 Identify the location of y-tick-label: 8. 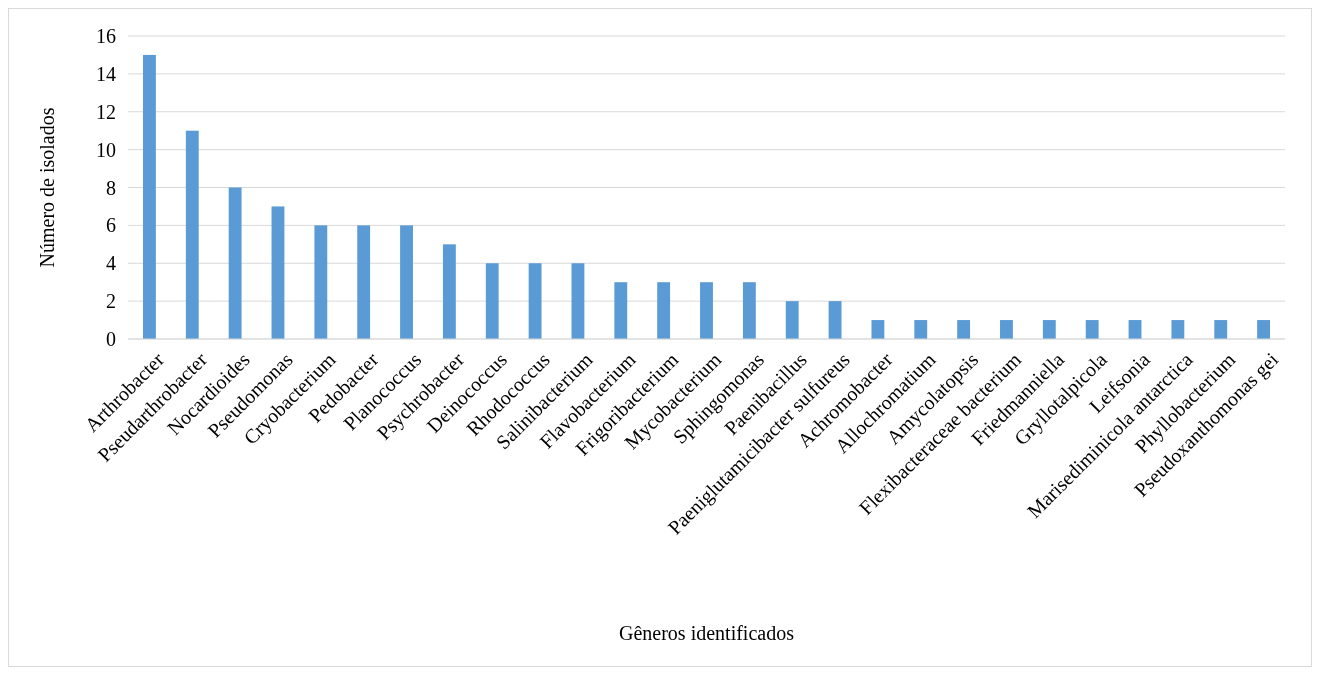
(111, 187).